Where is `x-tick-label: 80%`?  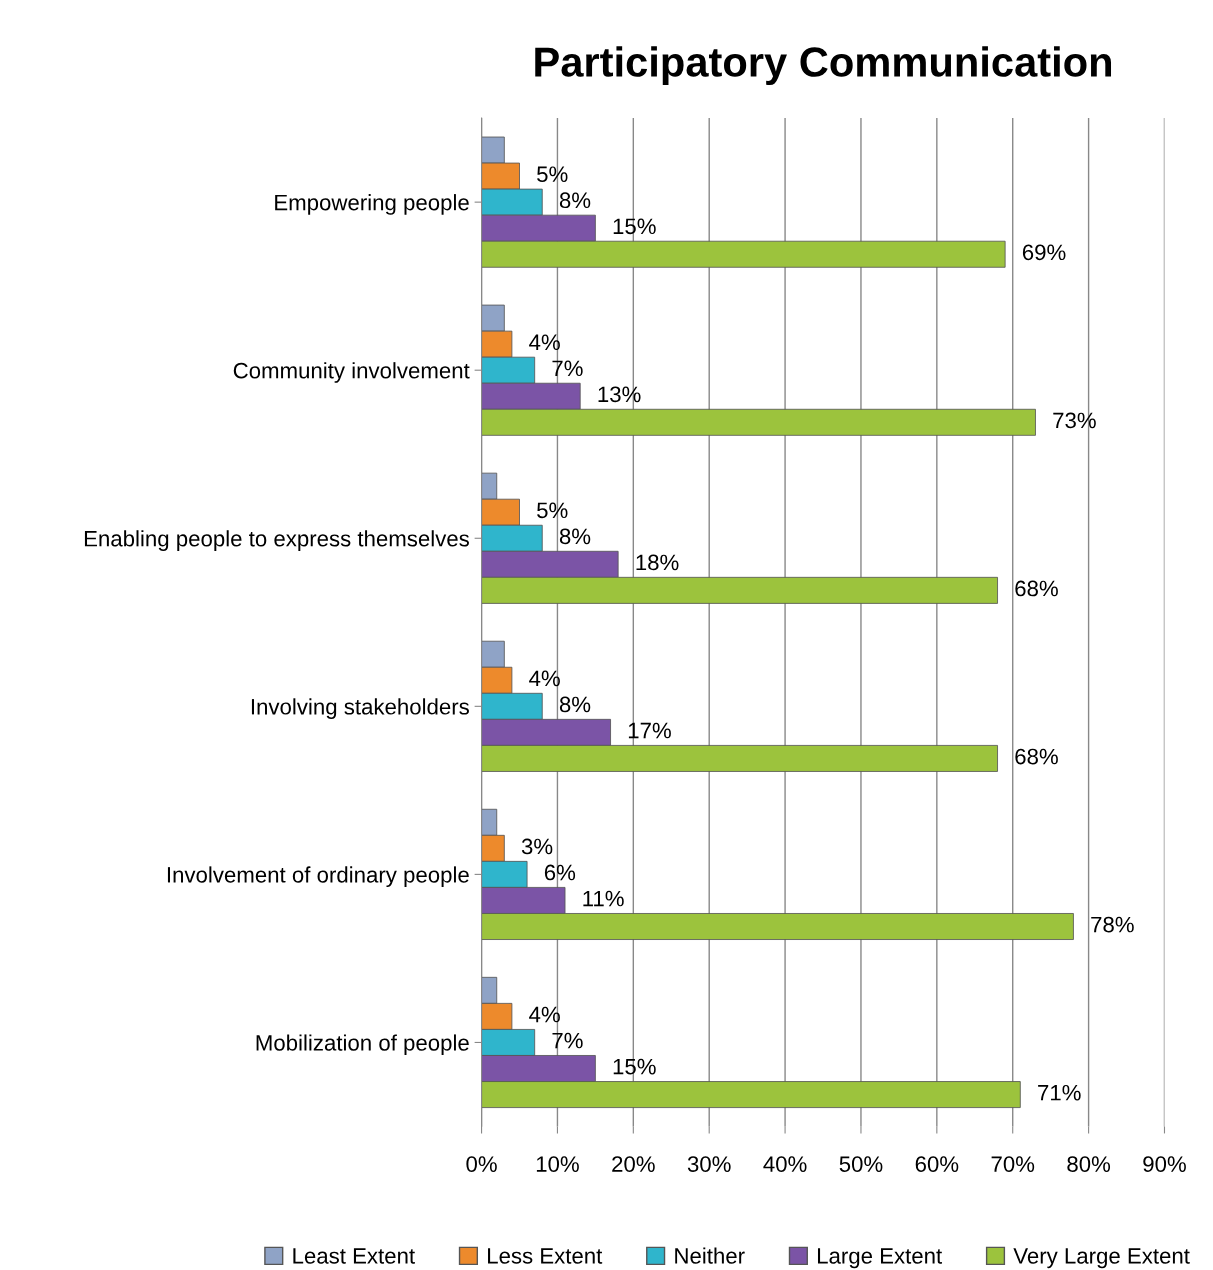
x-tick-label: 80% is located at coordinates (1089, 1164).